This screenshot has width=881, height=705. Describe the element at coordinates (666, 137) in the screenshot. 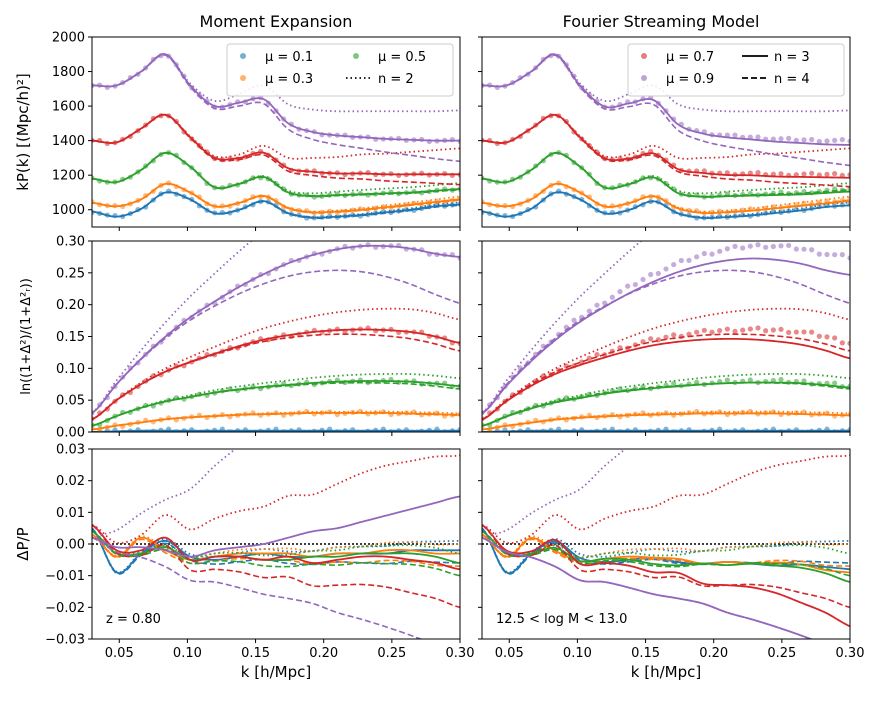

I see `plot-area` at that location.